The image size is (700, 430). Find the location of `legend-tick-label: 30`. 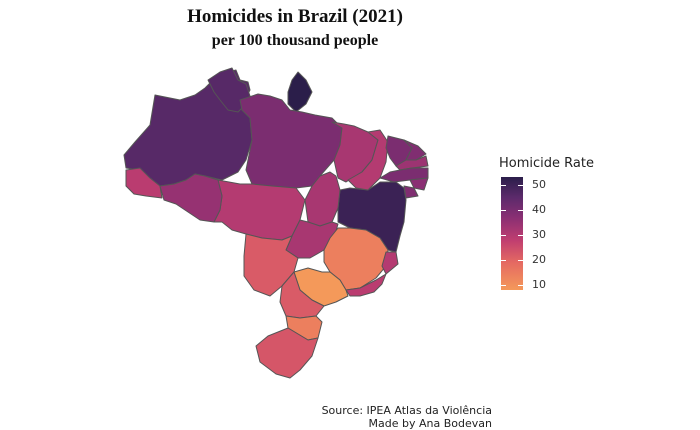

legend-tick-label: 30 is located at coordinates (539, 234).